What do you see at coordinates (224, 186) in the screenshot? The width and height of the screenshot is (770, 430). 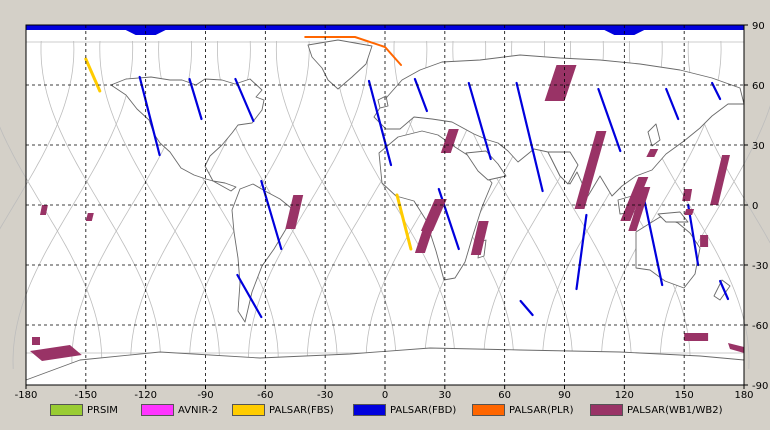 I see `landmass-central-america` at bounding box center [224, 186].